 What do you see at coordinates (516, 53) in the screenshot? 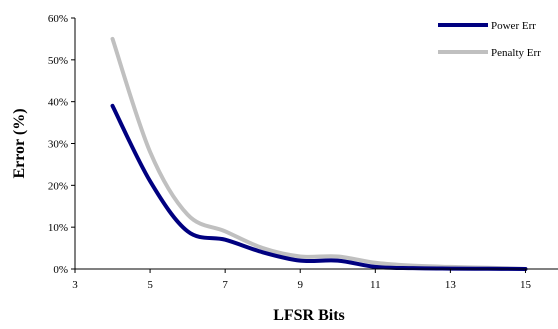
I see `legend-label-penalty-err: Penalty Err` at bounding box center [516, 53].